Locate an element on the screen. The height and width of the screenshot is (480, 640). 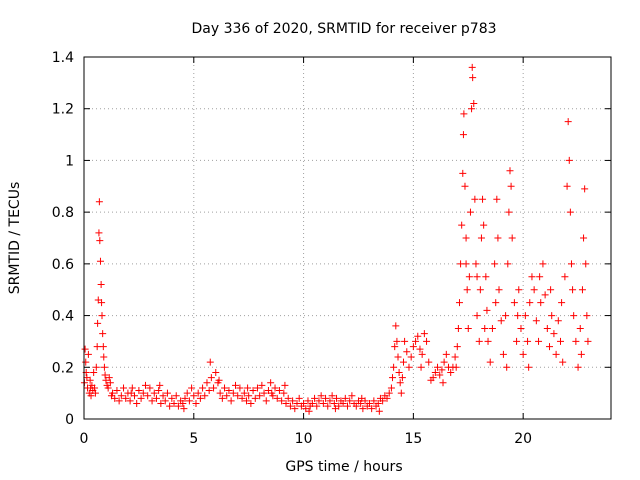
x-tick-label: 0 is located at coordinates (84, 439).